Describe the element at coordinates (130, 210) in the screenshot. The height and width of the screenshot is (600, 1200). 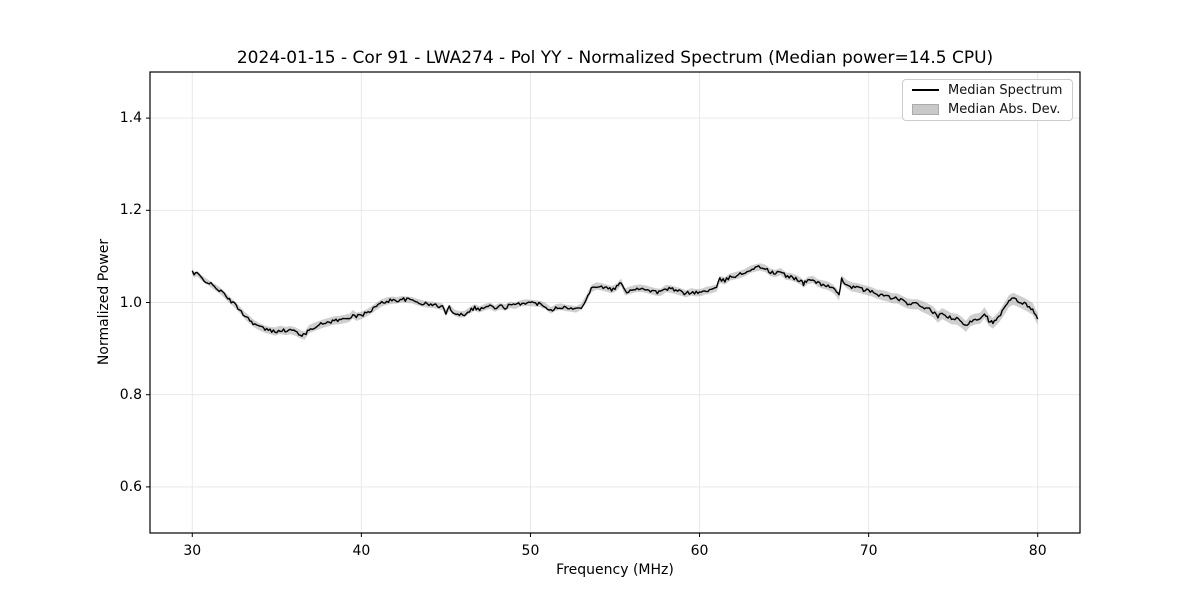
I see `y-tick-label: 1.2` at that location.